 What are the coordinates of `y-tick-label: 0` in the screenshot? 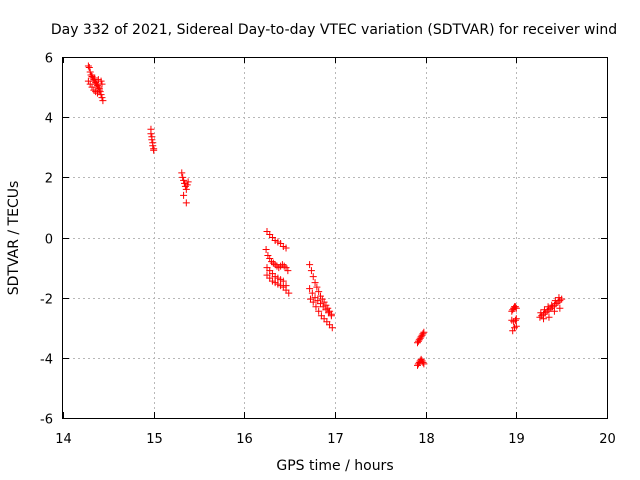 It's located at (49, 240).